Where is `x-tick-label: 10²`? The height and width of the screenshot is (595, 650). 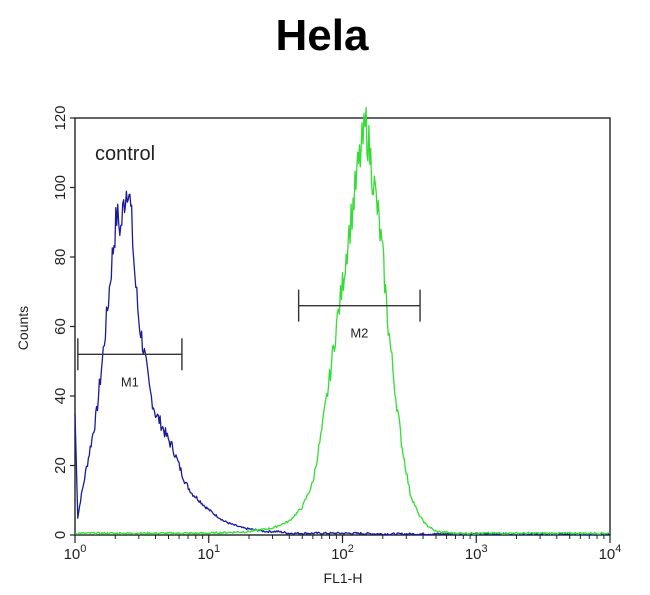
x-tick-label: 10² is located at coordinates (342, 553).